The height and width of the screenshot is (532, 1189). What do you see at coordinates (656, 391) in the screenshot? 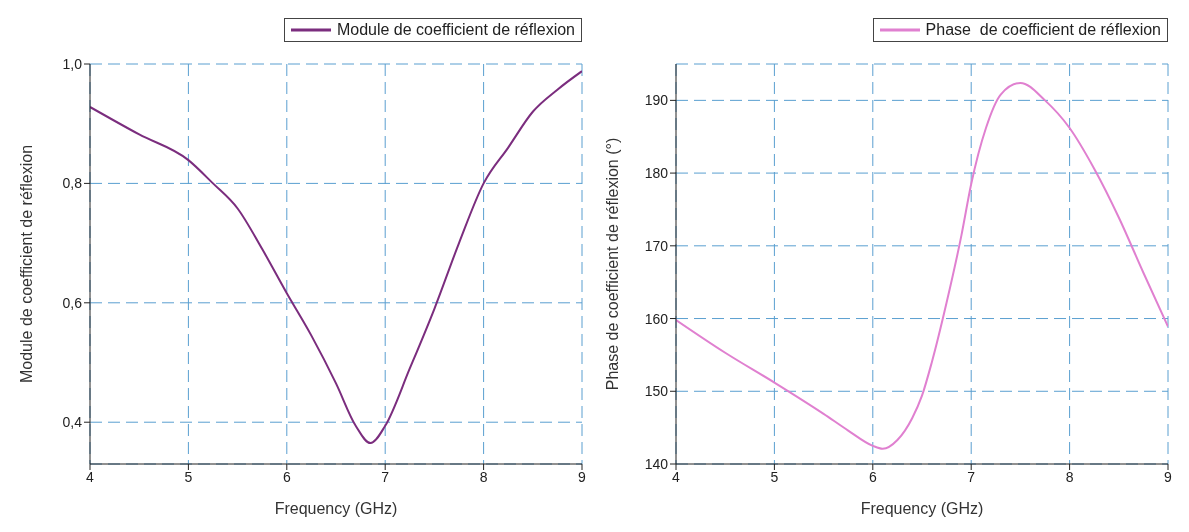
I see `y-tick-label: 150` at bounding box center [656, 391].